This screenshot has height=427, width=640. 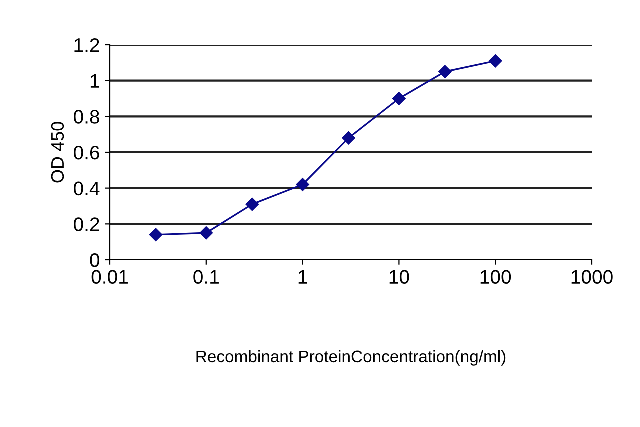 What do you see at coordinates (110, 277) in the screenshot?
I see `x-tick-label: 0.01` at bounding box center [110, 277].